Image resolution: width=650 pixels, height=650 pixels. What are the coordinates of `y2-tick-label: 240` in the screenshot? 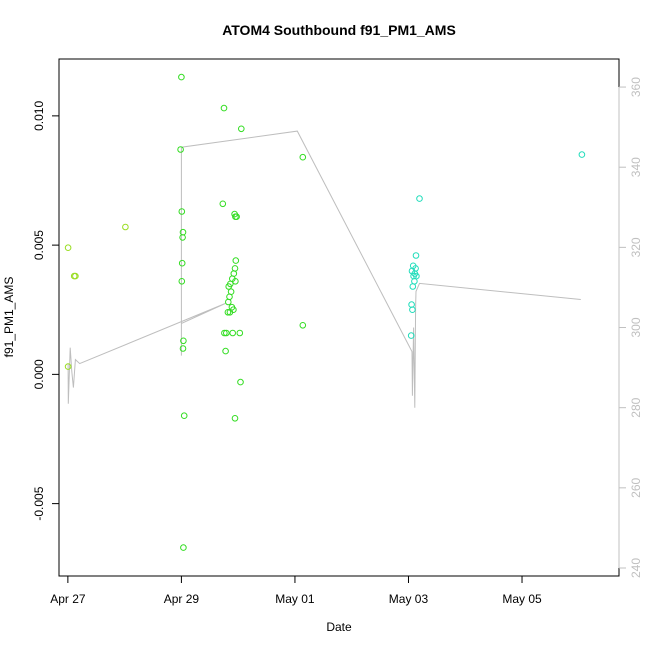 It's located at (636, 568).